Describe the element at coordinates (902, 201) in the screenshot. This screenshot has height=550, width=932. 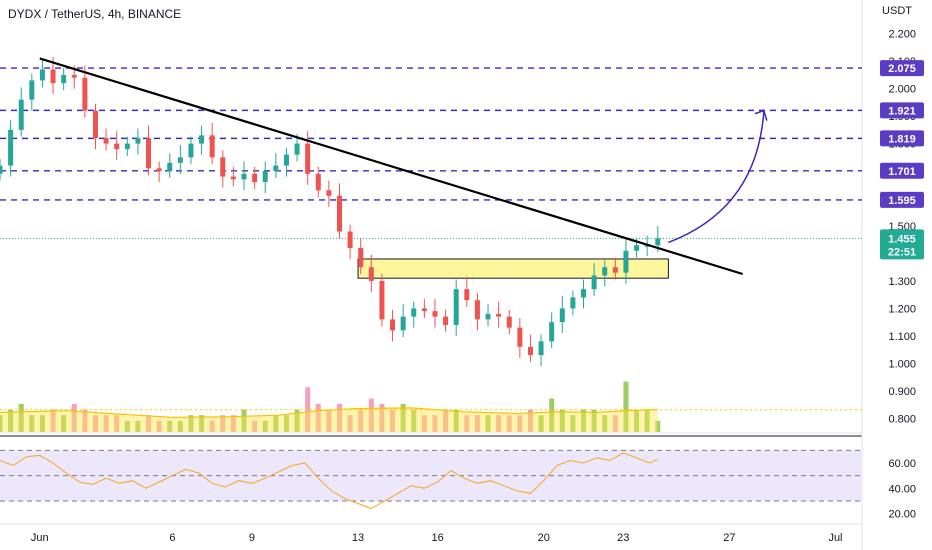
I see `level-badge-label: 1.595` at that location.